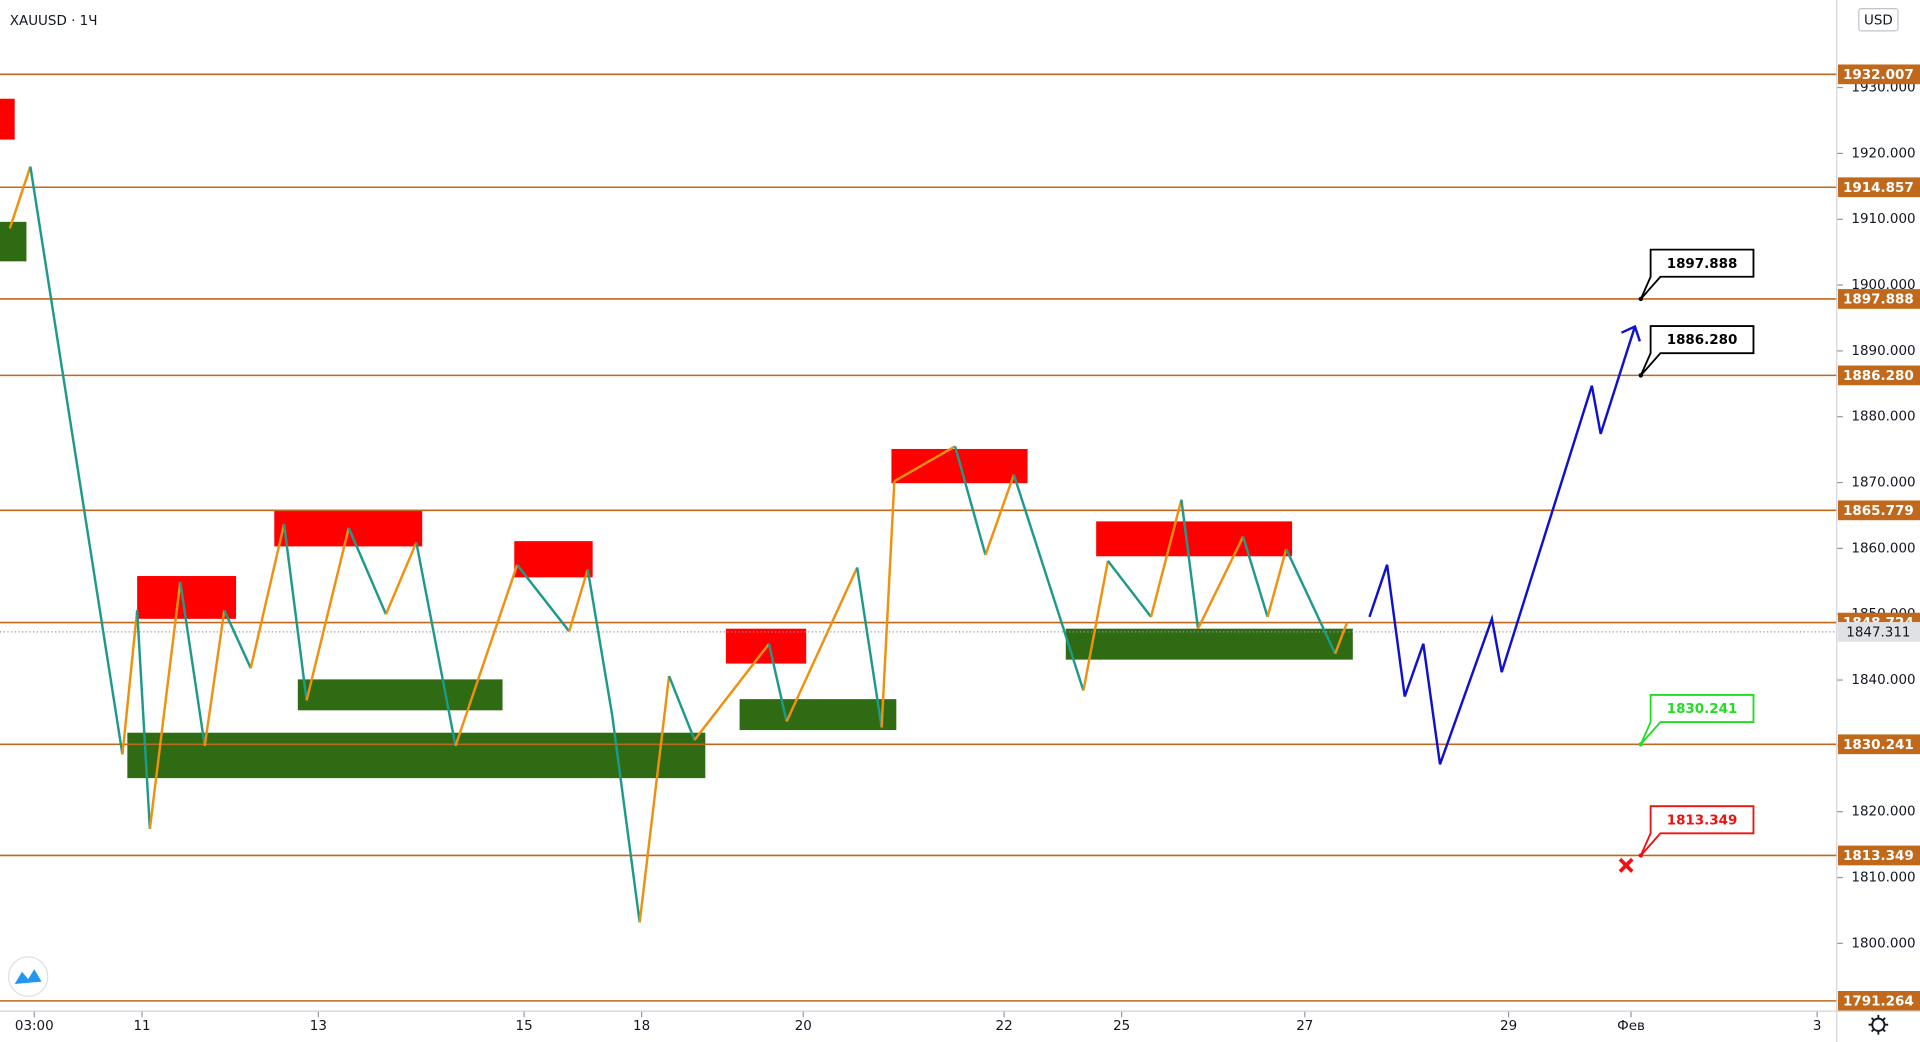  I want to click on current-price-badge, so click(1878, 632).